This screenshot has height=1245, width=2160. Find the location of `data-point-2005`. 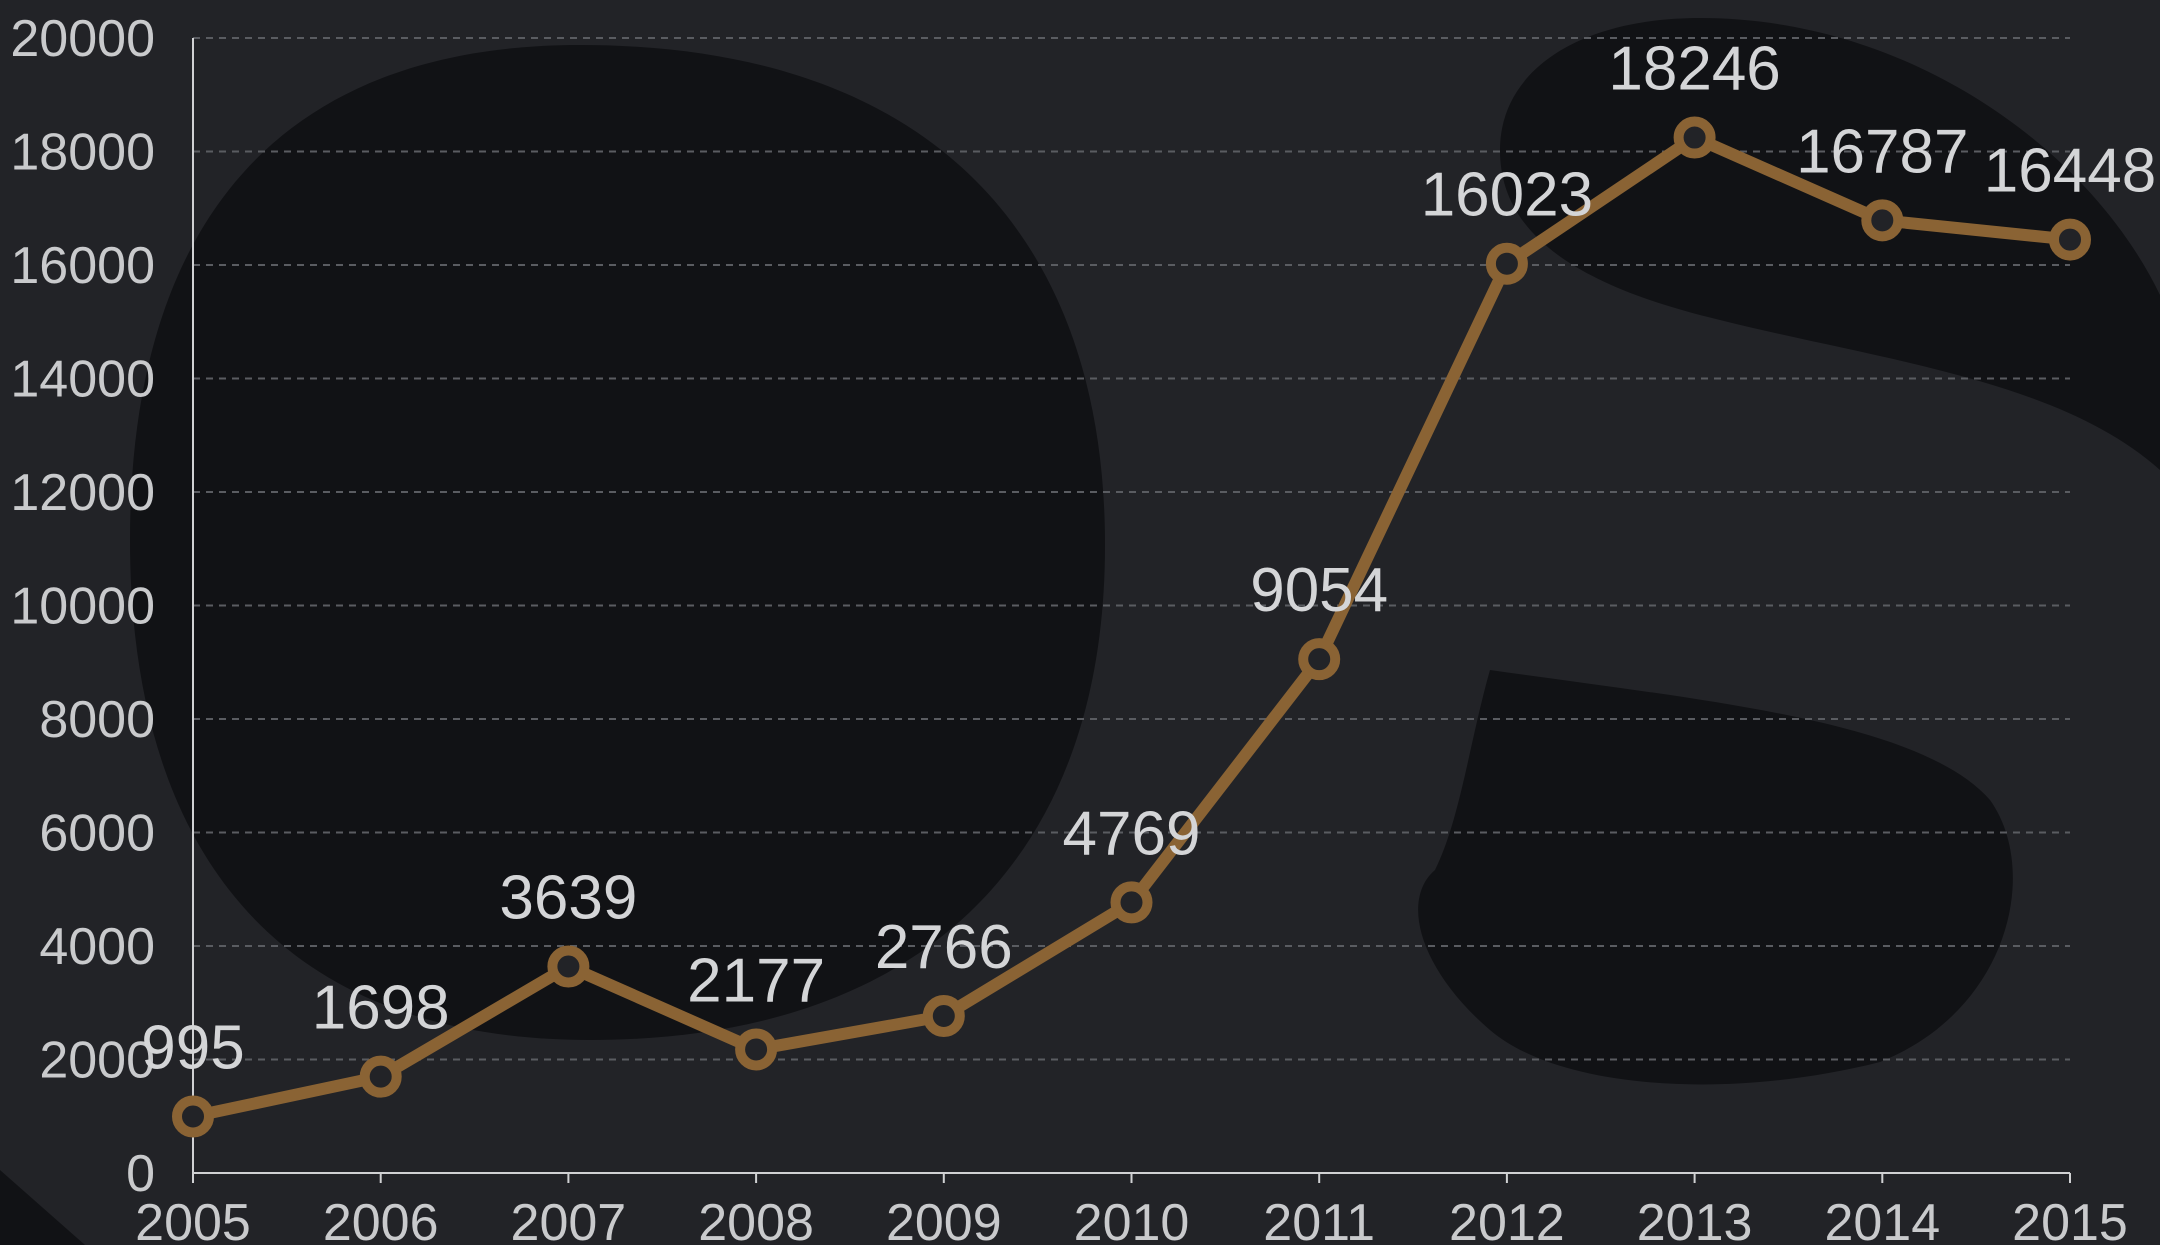

data-point-2005 is located at coordinates (193, 1116).